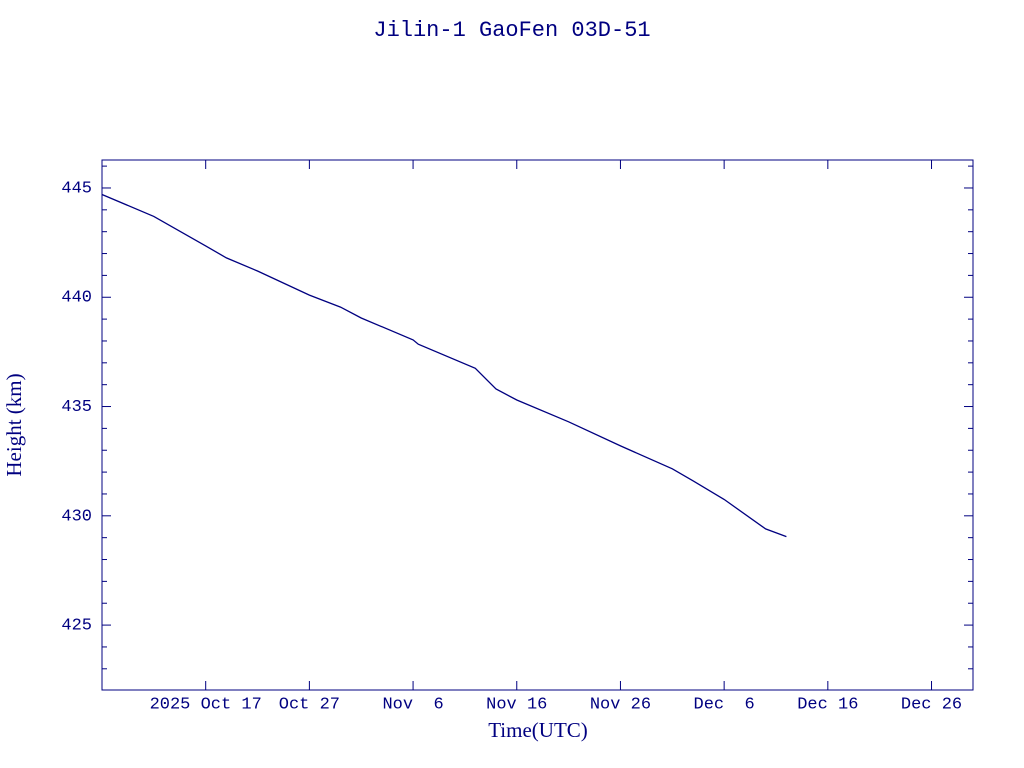 The height and width of the screenshot is (768, 1024). What do you see at coordinates (76, 407) in the screenshot?
I see `y-tick-label: 435` at bounding box center [76, 407].